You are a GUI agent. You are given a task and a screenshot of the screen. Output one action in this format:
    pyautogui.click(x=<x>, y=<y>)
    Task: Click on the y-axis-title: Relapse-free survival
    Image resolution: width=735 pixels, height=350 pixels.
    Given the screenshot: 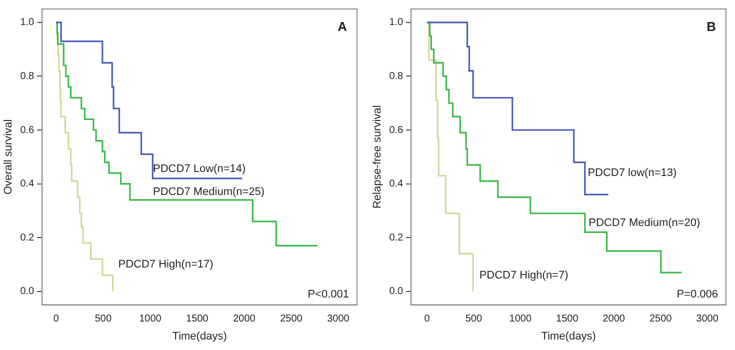 What is the action you would take?
    pyautogui.click(x=378, y=157)
    